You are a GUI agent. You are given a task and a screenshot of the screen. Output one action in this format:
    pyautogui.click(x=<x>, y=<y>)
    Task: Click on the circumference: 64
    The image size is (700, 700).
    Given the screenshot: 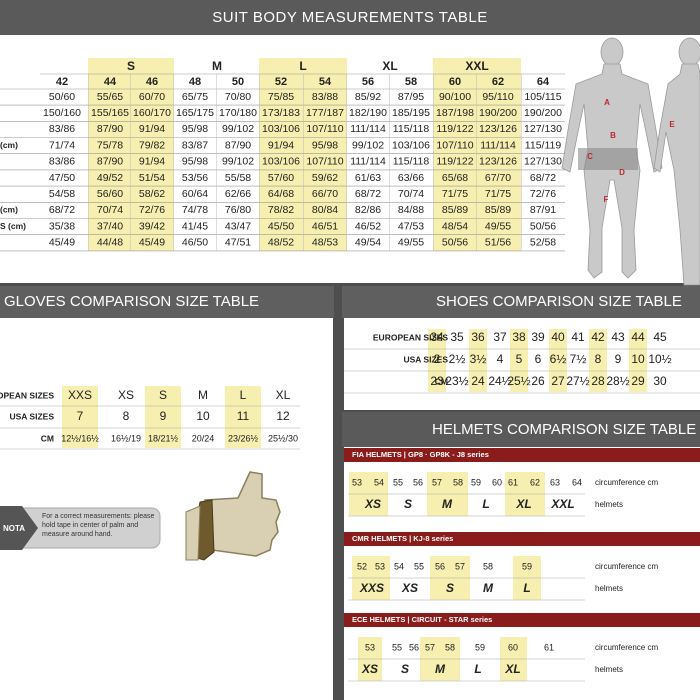 What is the action you would take?
    pyautogui.click(x=577, y=482)
    